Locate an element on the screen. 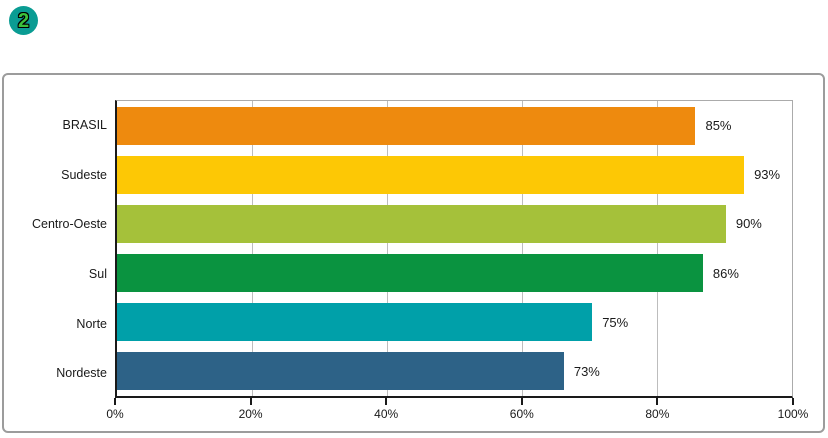  x-tick-label: 40% is located at coordinates (386, 414).